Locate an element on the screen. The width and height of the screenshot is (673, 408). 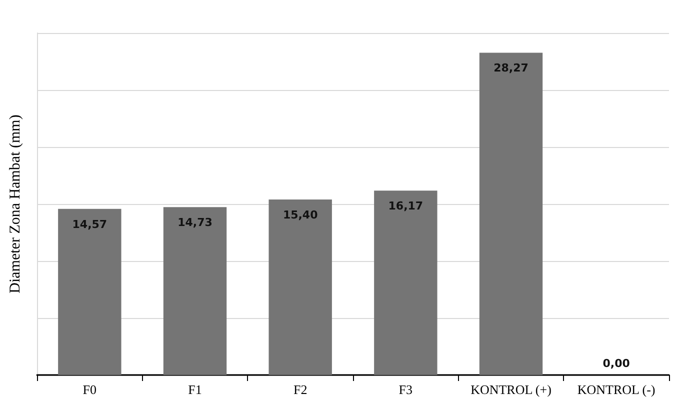
data-label: 16,17 is located at coordinates (406, 206).